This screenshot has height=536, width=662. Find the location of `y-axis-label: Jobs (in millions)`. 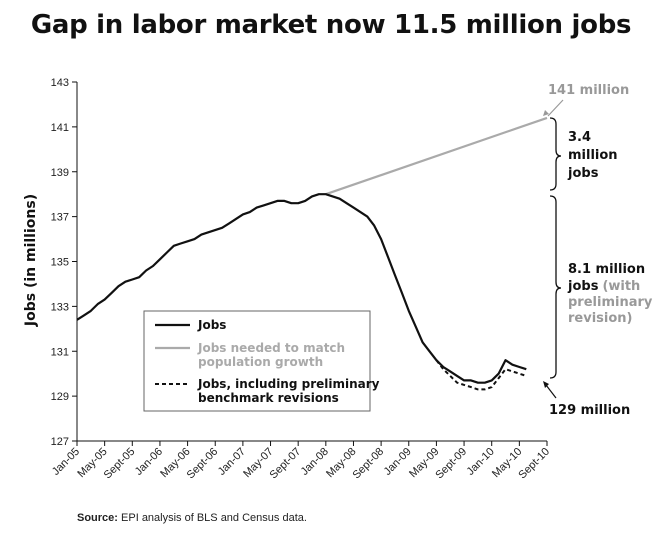

y-axis-label: Jobs (in millions) is located at coordinates (31, 260).